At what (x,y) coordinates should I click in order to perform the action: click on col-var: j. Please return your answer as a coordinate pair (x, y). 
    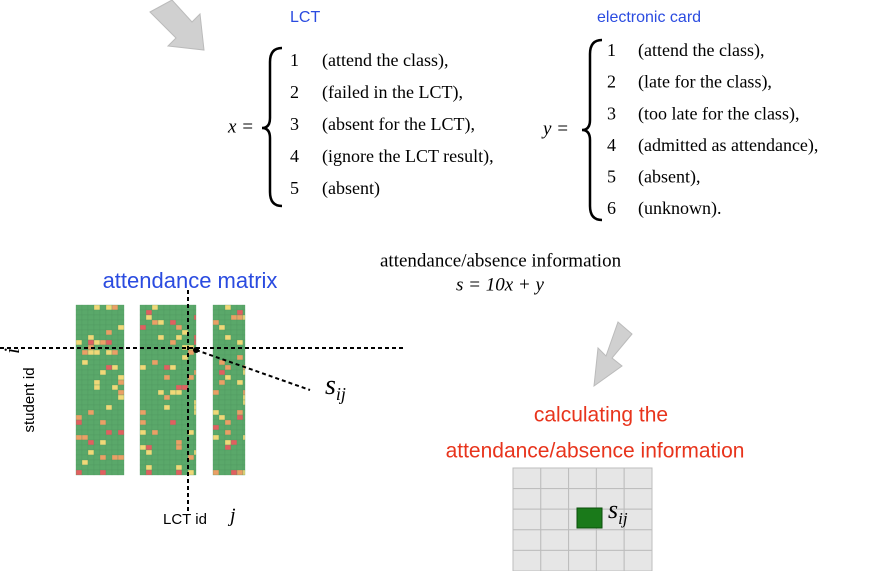
    Looking at the image, I should click on (231, 516).